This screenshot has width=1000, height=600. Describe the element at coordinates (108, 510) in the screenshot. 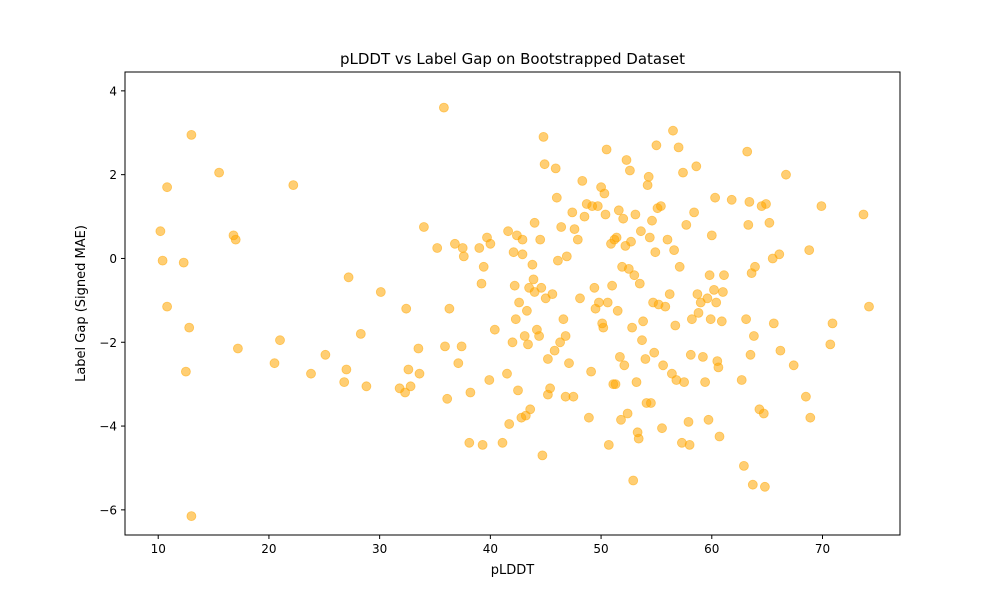

I see `y-tick-label: −6` at that location.